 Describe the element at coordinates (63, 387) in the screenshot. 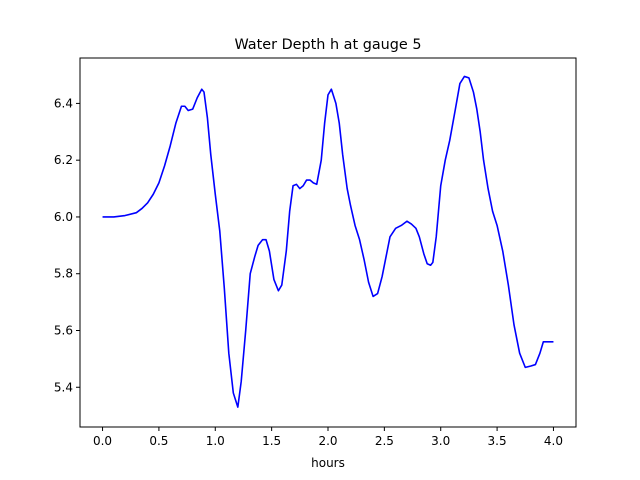

I see `y-tick-label: 5.4` at that location.